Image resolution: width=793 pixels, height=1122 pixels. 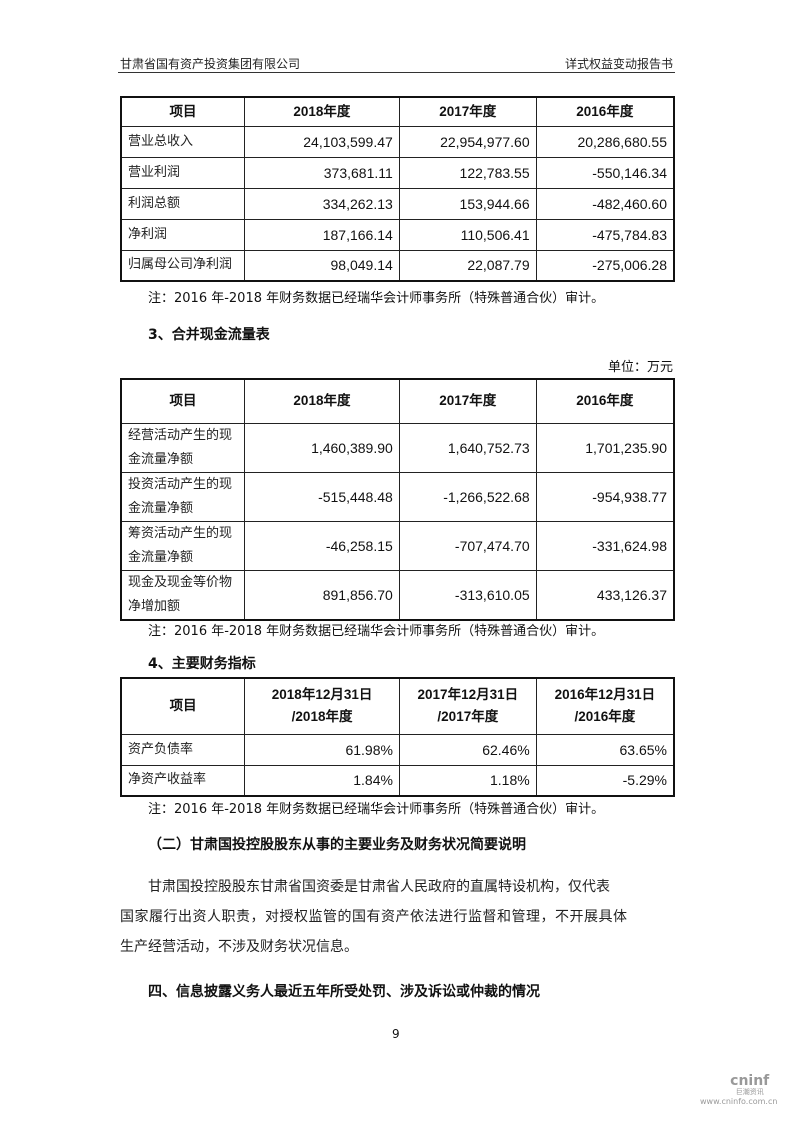 I want to click on section-four-title: 四、信息披露义务人最近五年所受处罚、涉及诉讼或仲裁的情况, so click(x=344, y=992).